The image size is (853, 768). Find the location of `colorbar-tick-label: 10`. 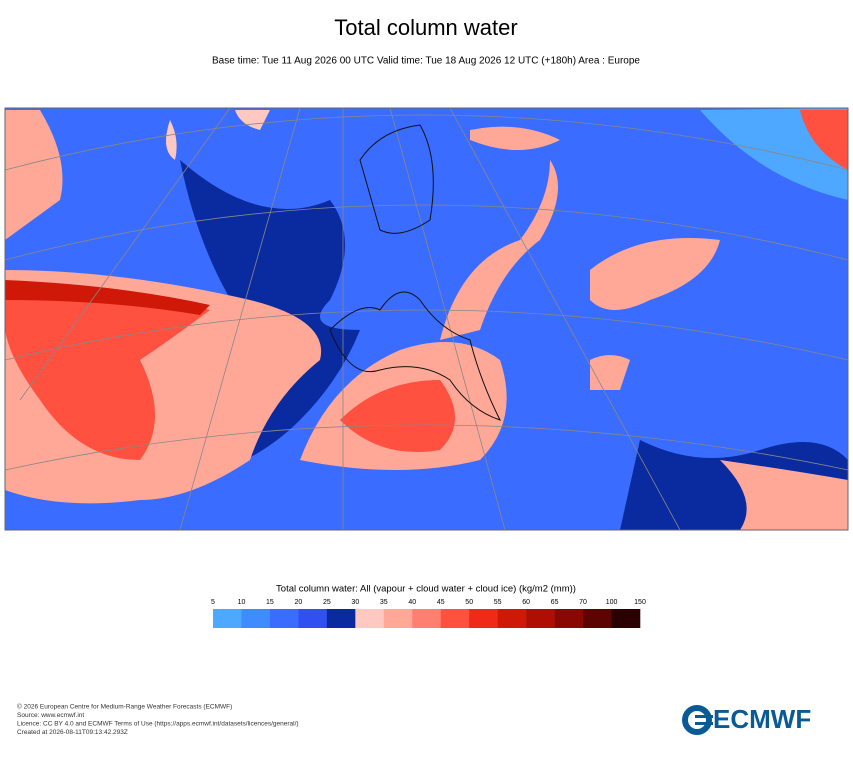

colorbar-tick-label: 10 is located at coordinates (242, 602).